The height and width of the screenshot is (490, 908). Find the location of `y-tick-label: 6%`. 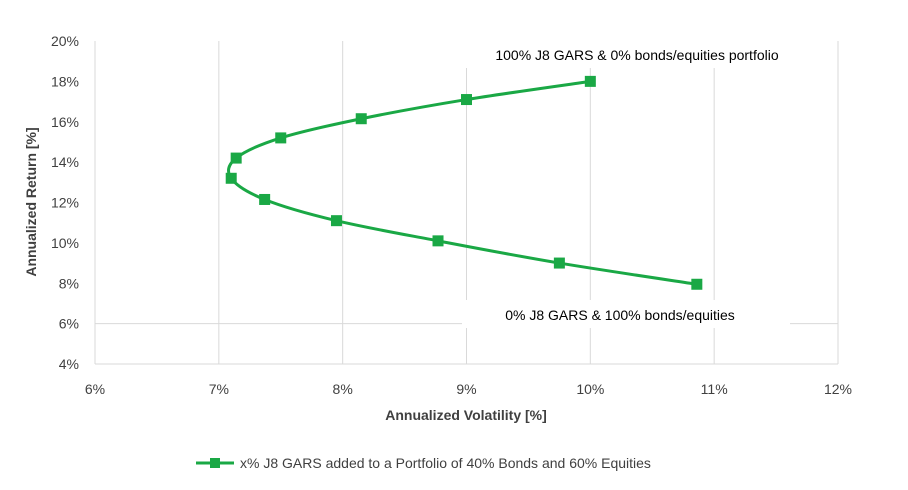

y-tick-label: 6% is located at coordinates (69, 324).